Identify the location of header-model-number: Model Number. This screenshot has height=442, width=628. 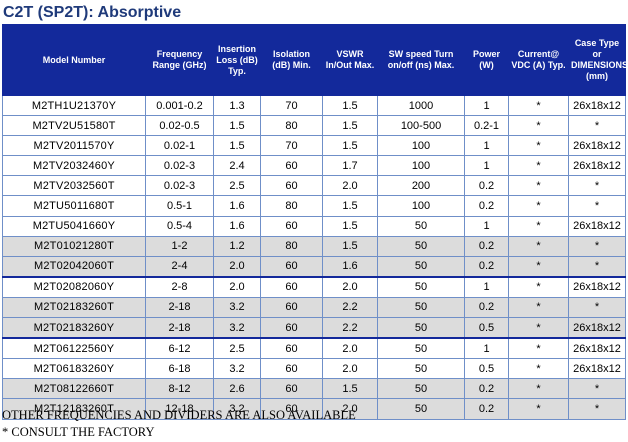
(74, 60).